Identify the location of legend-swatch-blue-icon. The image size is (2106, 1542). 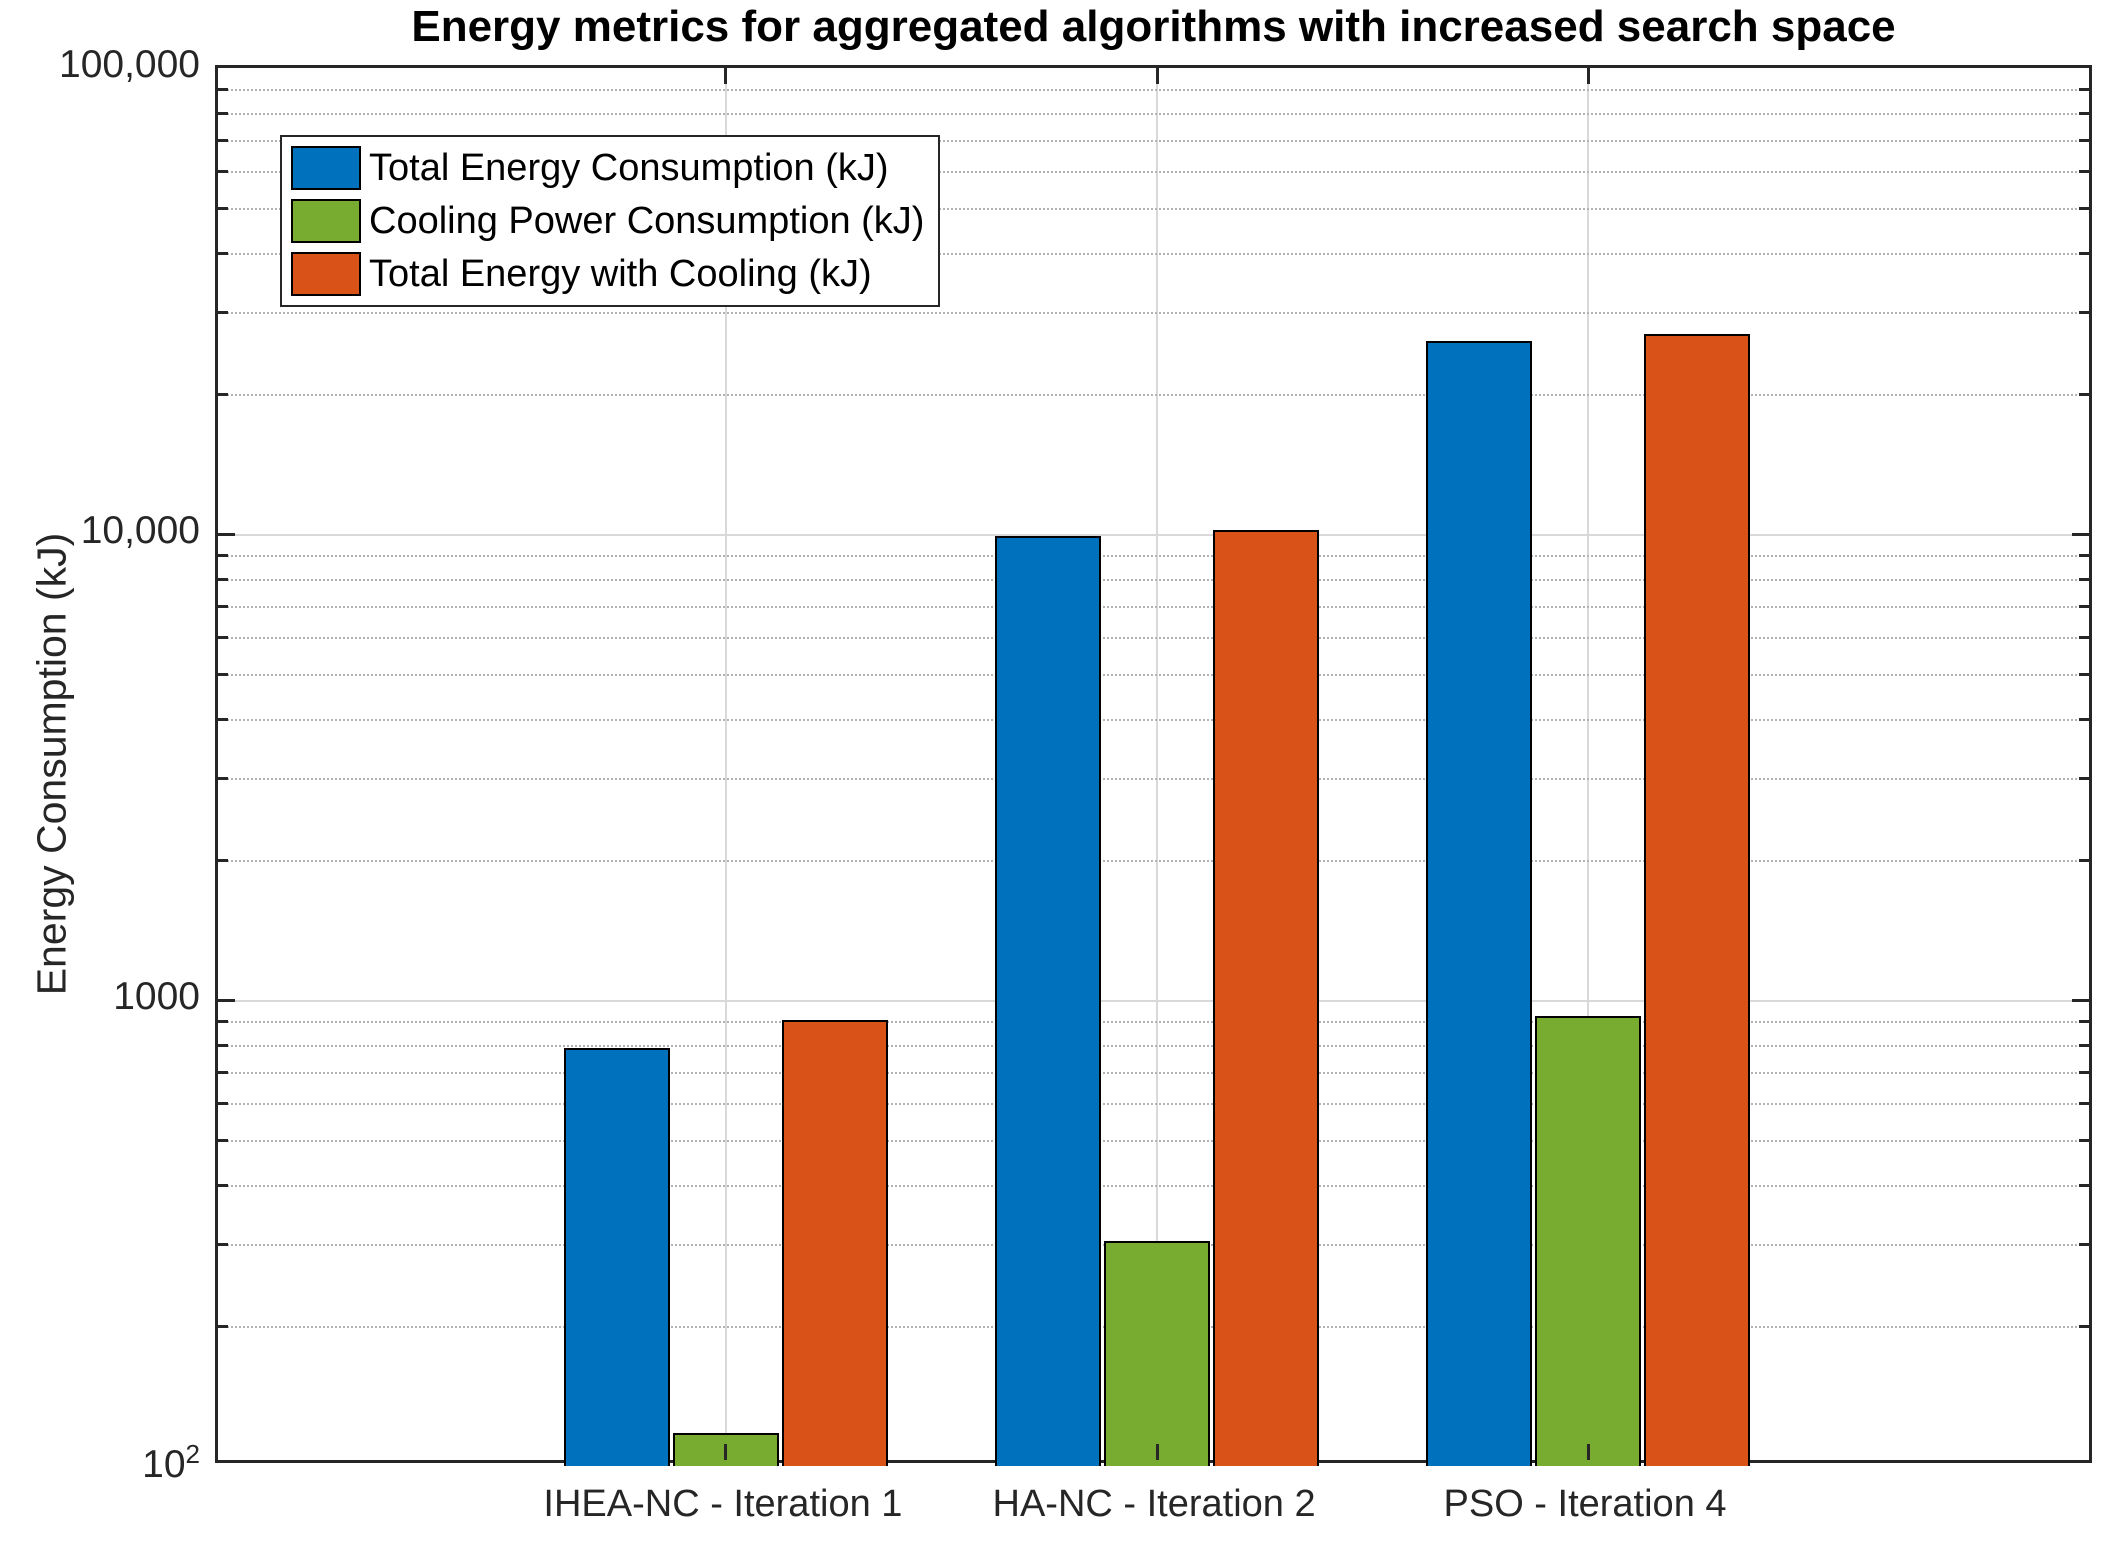
(326, 168).